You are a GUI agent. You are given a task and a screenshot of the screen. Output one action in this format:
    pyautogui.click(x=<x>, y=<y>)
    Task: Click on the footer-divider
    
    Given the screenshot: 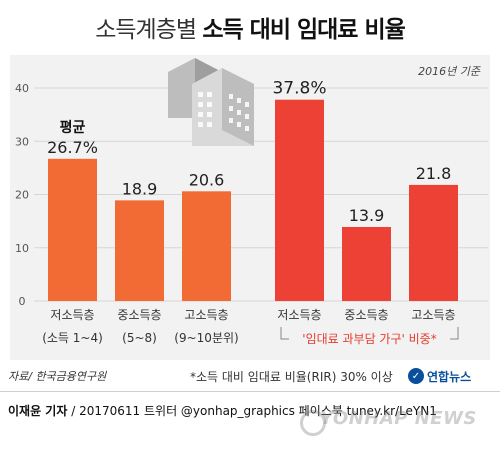 What is the action you would take?
    pyautogui.click(x=250, y=391)
    